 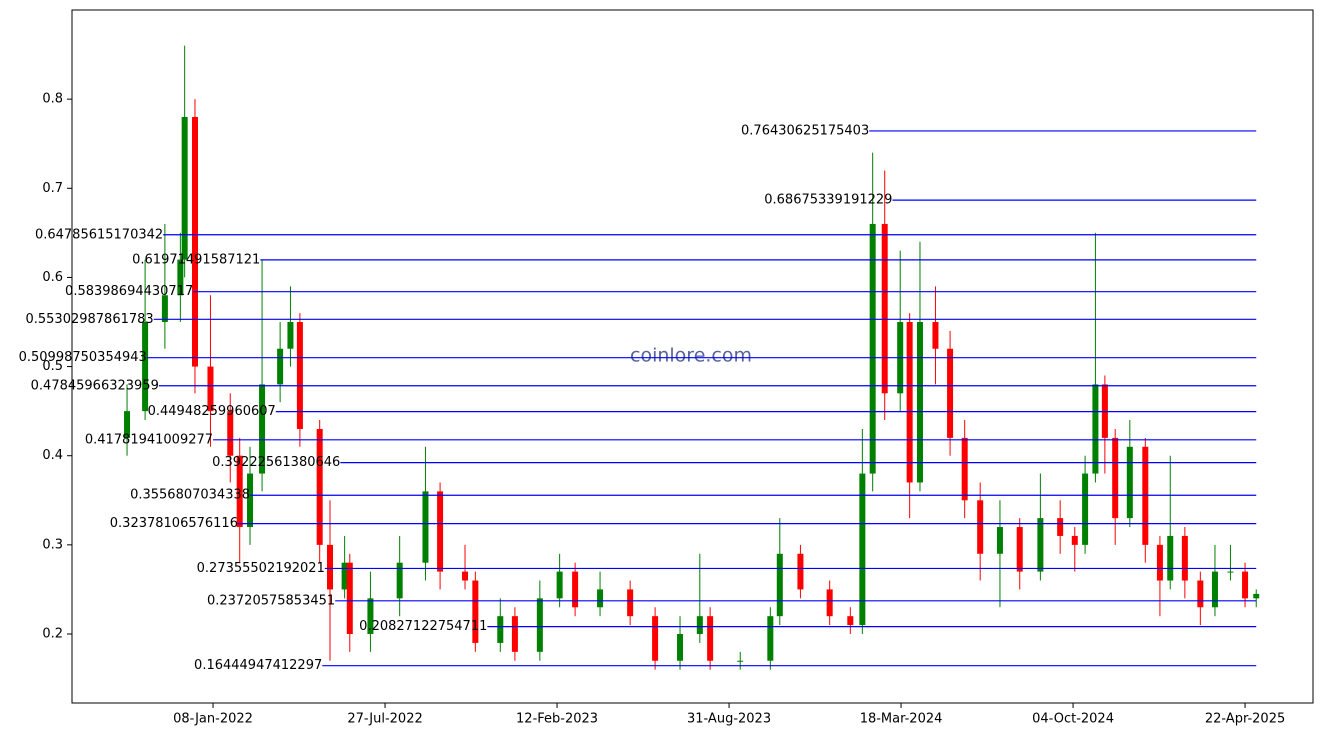 I want to click on x-tick-label: 31-Aug-2023, so click(x=729, y=719).